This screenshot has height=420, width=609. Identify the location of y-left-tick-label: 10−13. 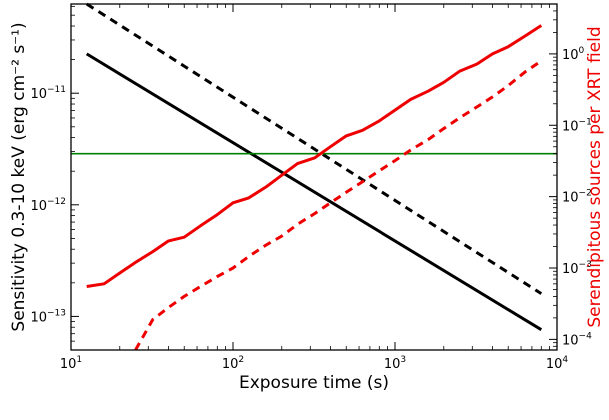
(48, 316).